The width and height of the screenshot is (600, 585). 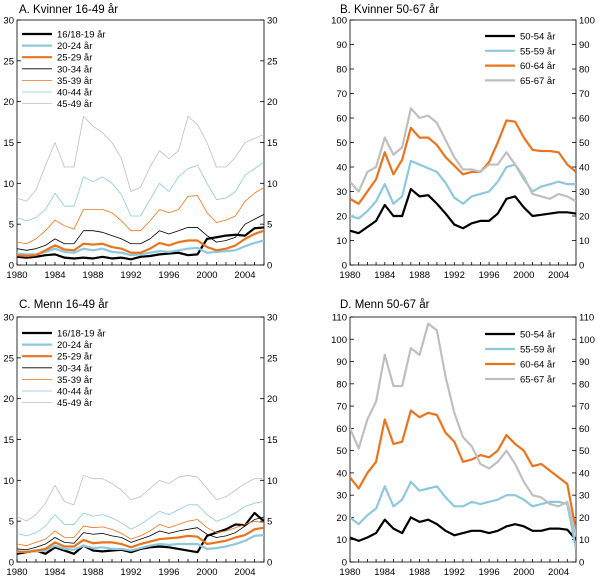 I want to click on y-tick-label-right: 60, so click(x=584, y=429).